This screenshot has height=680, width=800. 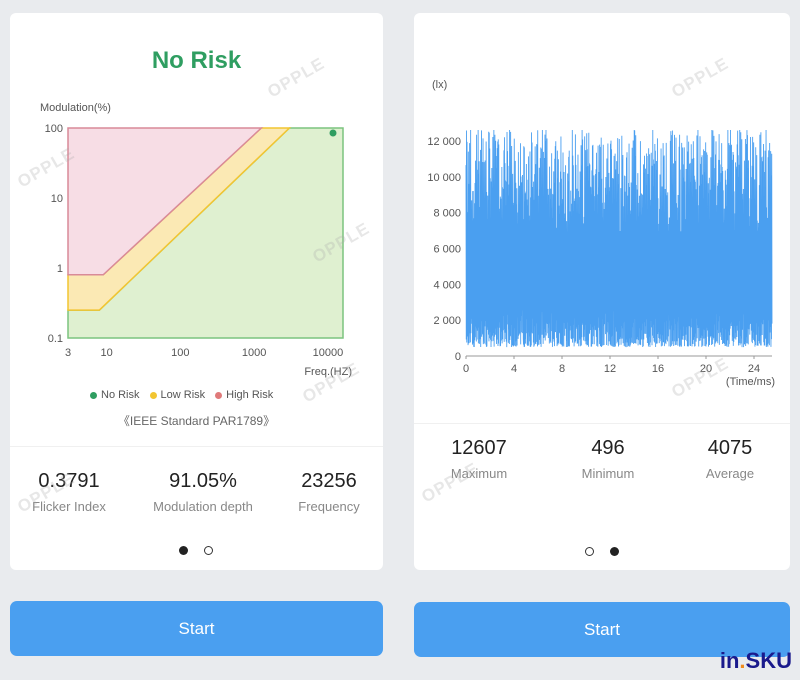 What do you see at coordinates (514, 369) in the screenshot?
I see `x-tick-label: 4` at bounding box center [514, 369].